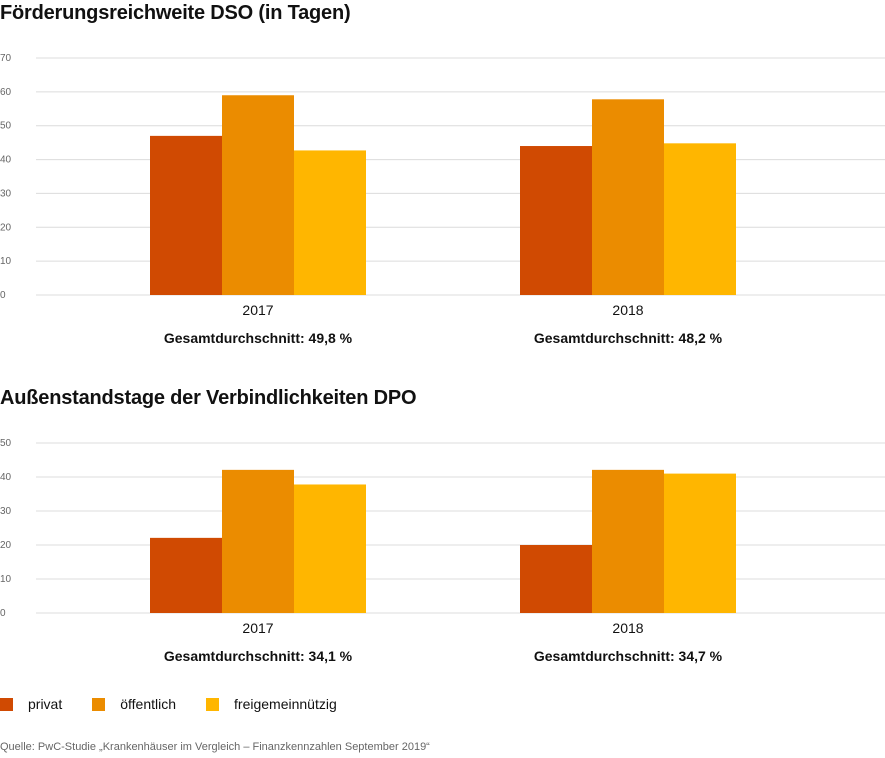  I want to click on legend-item-oeffentlich: öffentlich, so click(134, 704).